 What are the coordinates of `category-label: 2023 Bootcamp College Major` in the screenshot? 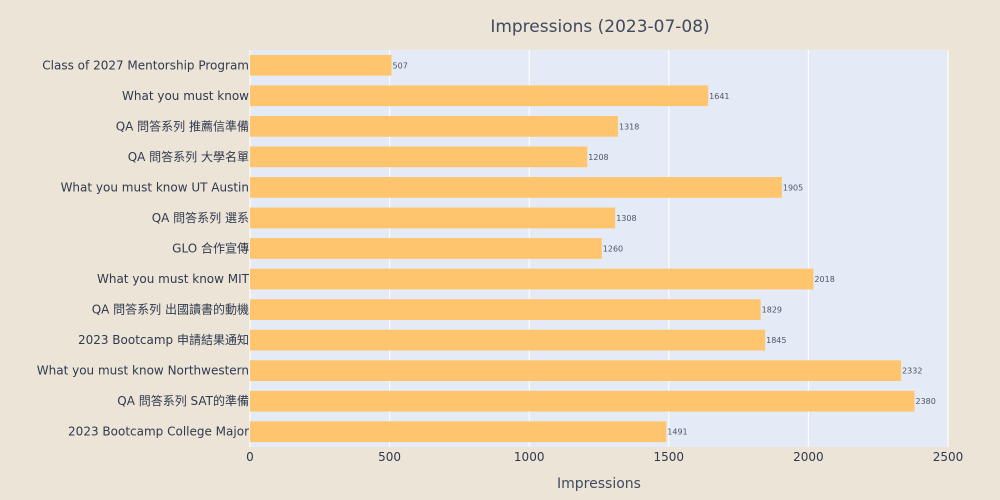 It's located at (158, 432).